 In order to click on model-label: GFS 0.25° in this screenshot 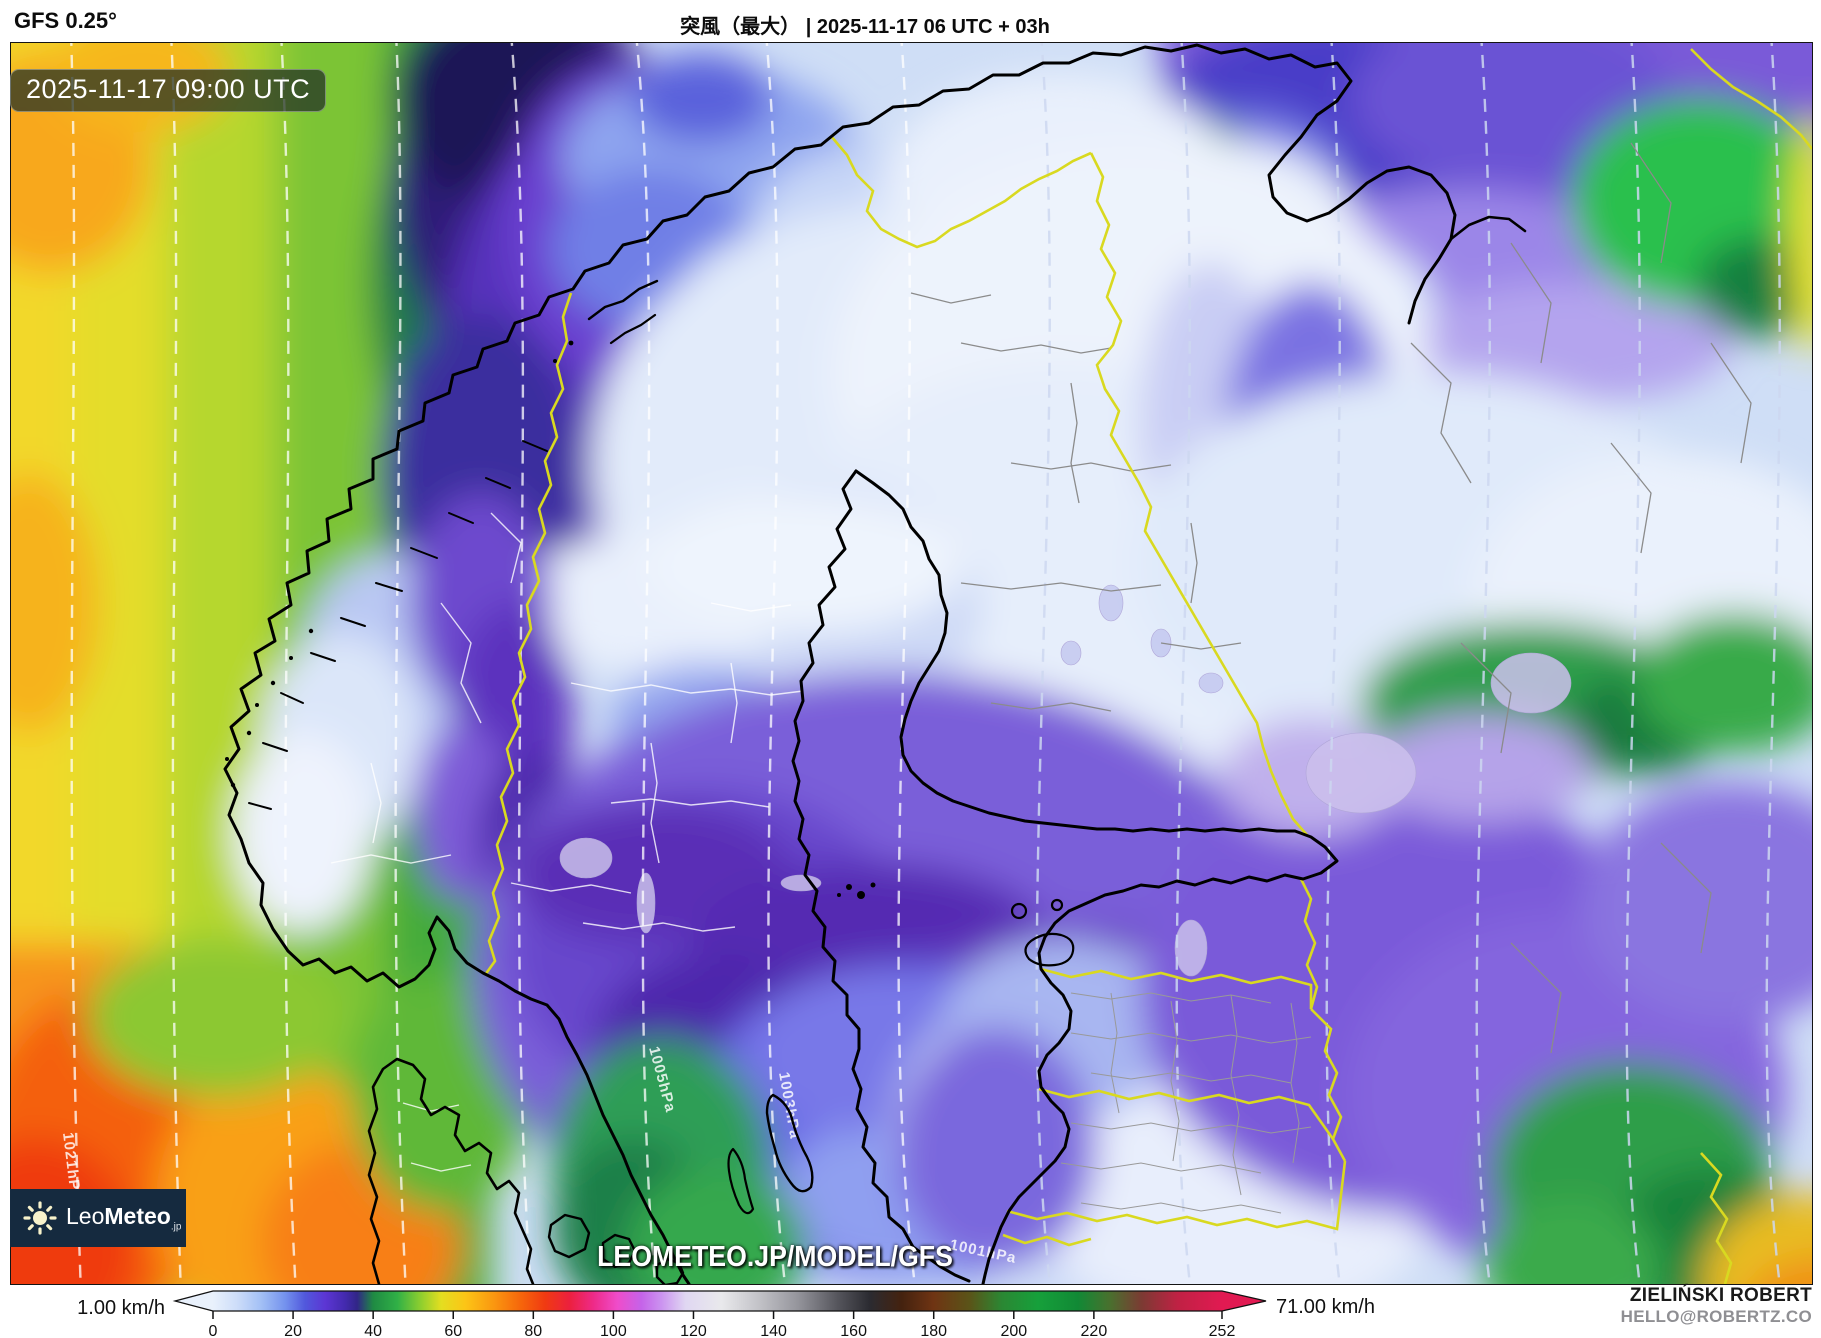, I will do `click(65, 20)`.